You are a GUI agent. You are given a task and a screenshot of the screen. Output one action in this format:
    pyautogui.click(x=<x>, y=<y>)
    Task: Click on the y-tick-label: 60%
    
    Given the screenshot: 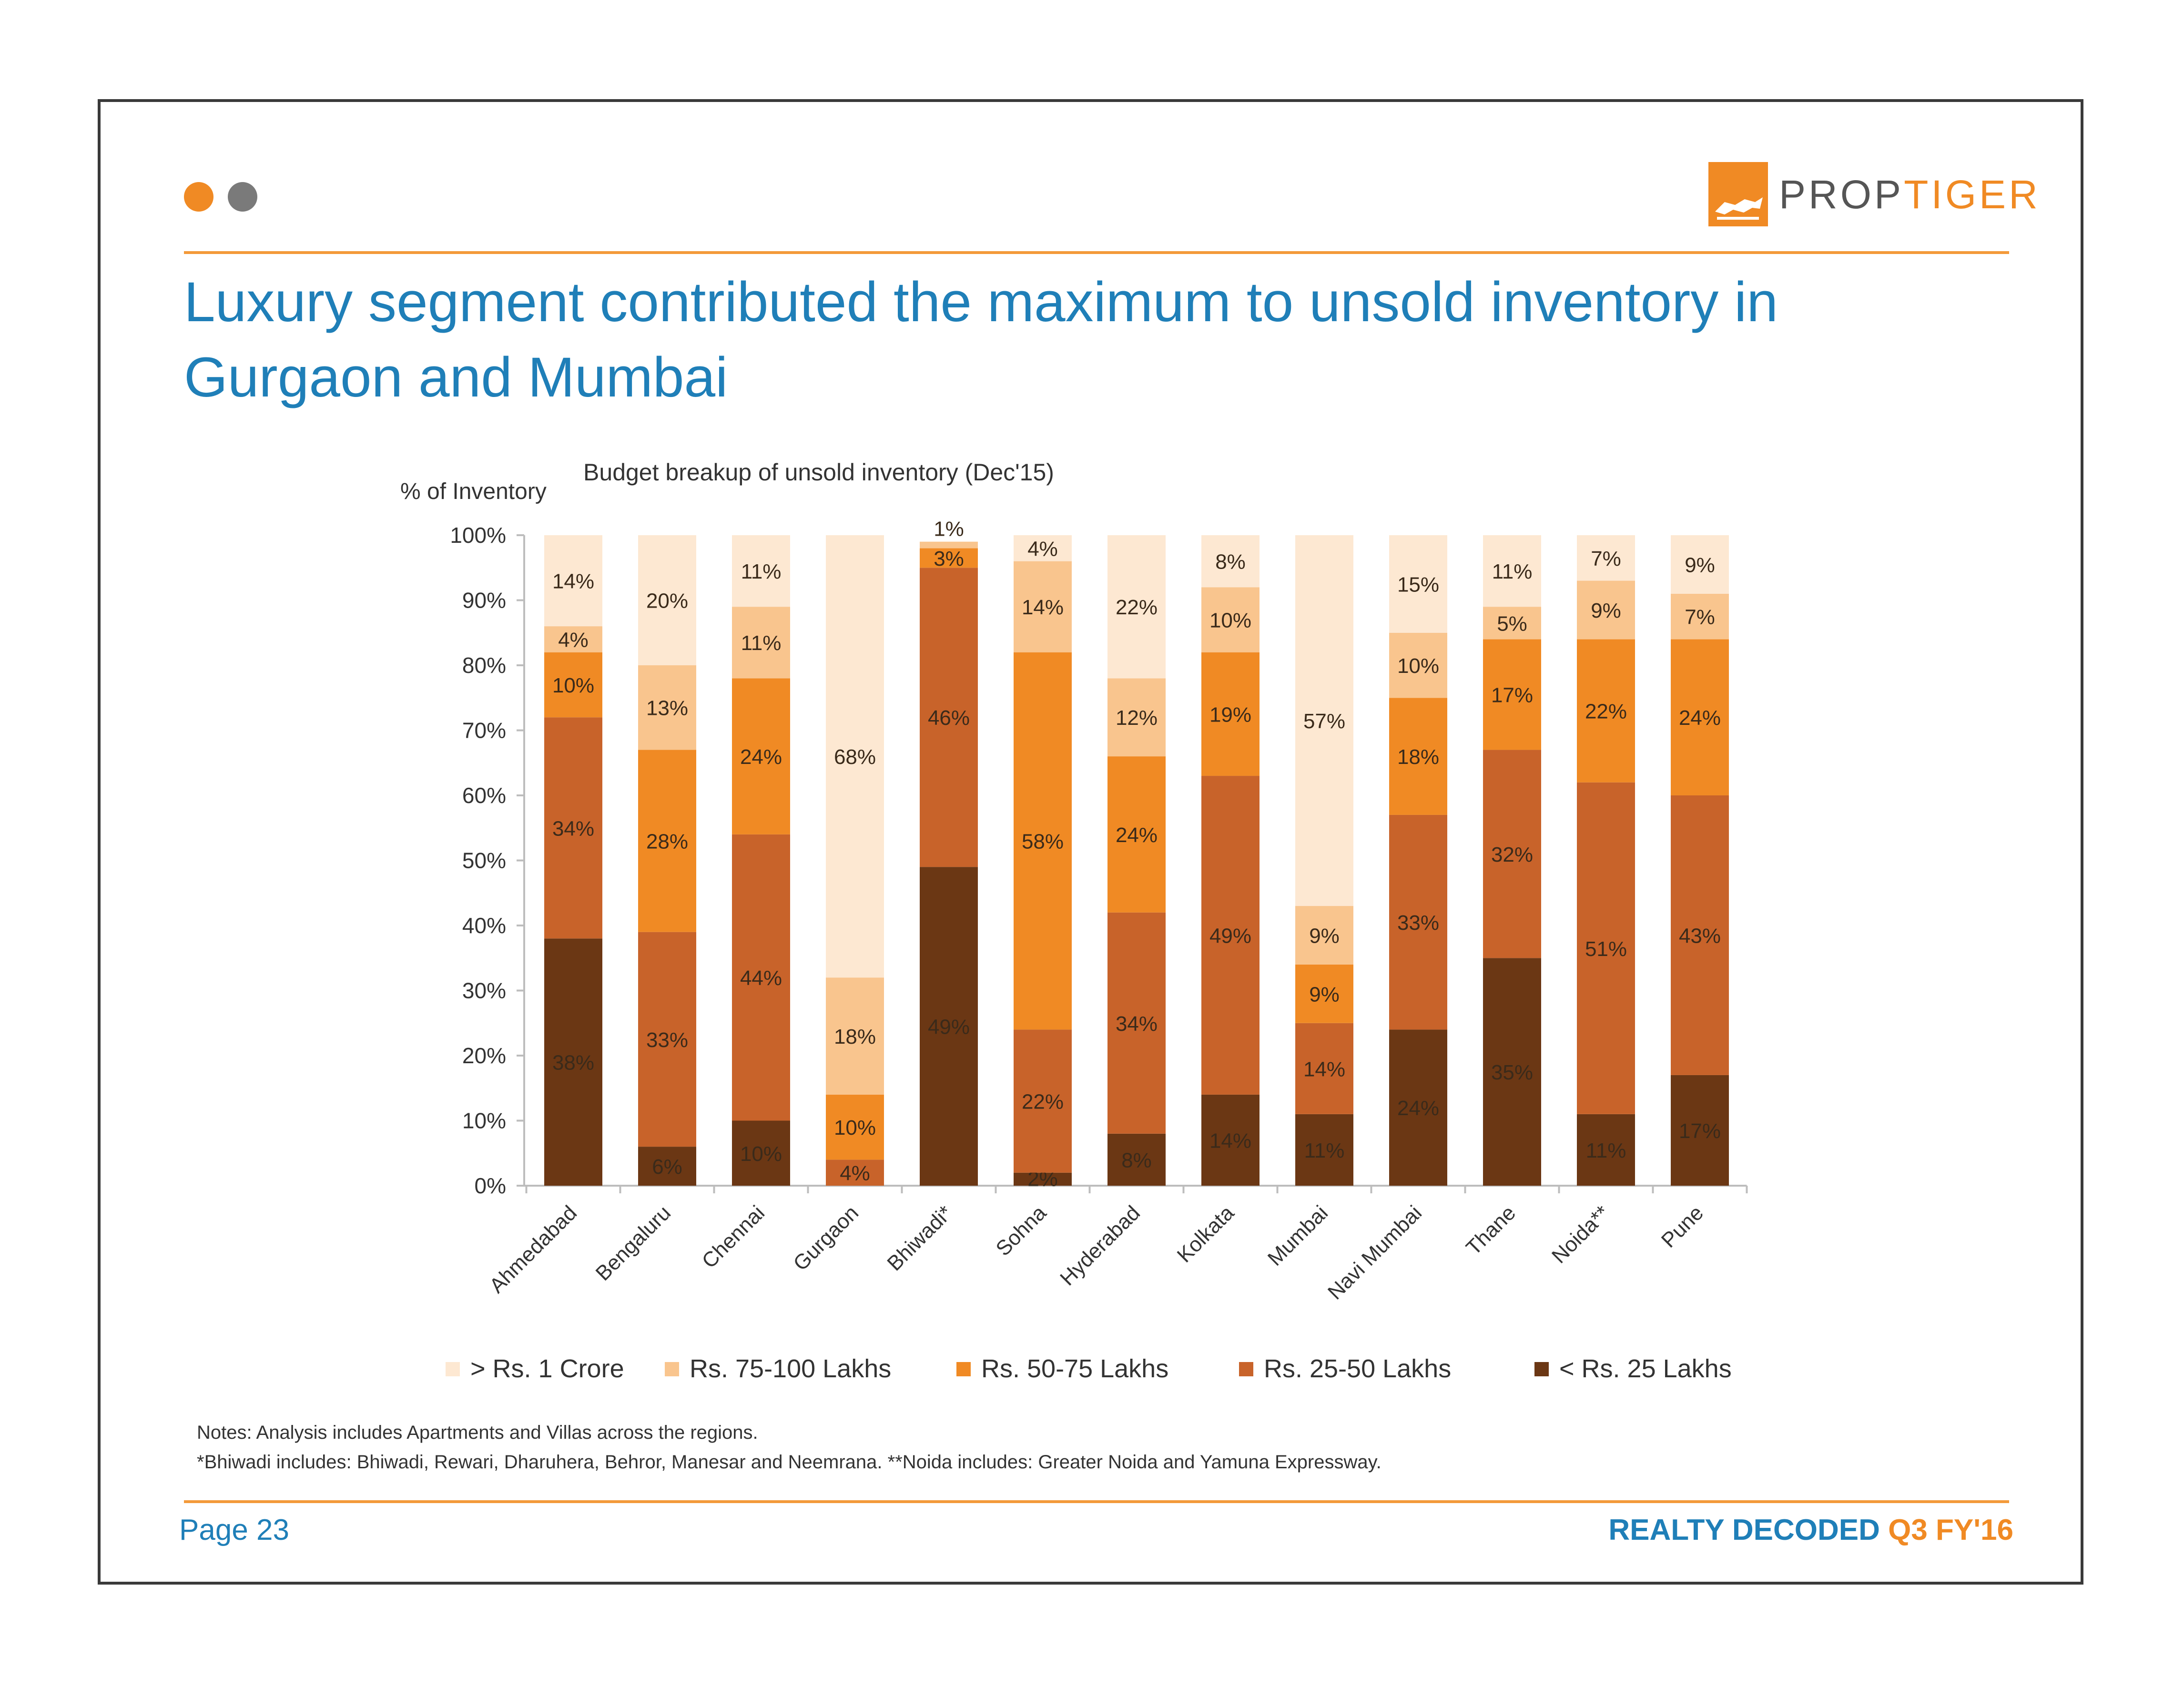 What is the action you would take?
    pyautogui.click(x=484, y=796)
    